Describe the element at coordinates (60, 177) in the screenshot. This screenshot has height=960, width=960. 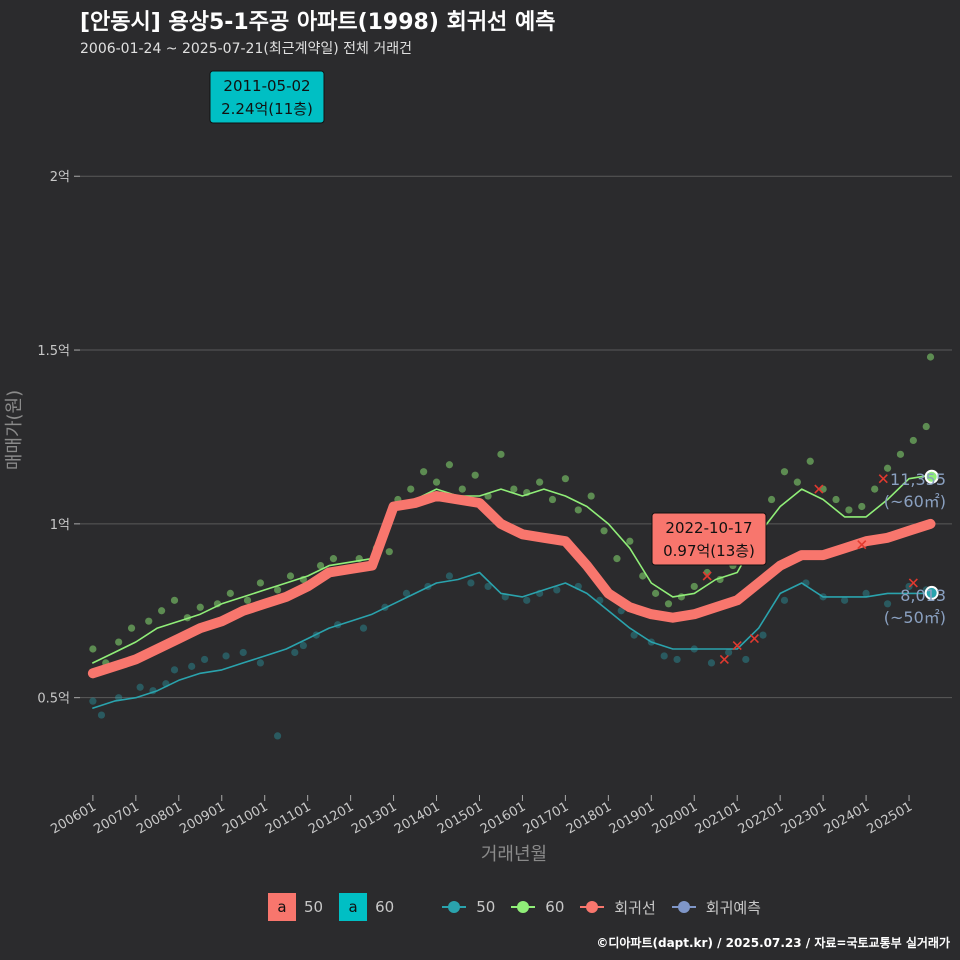
I see `y-tick-label-3: 2억` at that location.